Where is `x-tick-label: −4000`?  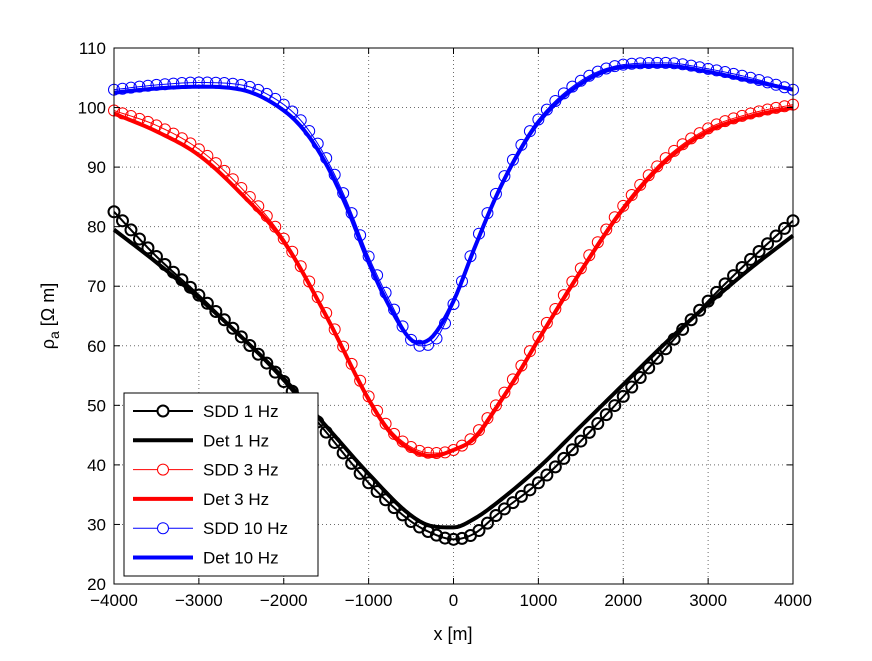 x-tick-label: −4000 is located at coordinates (114, 600).